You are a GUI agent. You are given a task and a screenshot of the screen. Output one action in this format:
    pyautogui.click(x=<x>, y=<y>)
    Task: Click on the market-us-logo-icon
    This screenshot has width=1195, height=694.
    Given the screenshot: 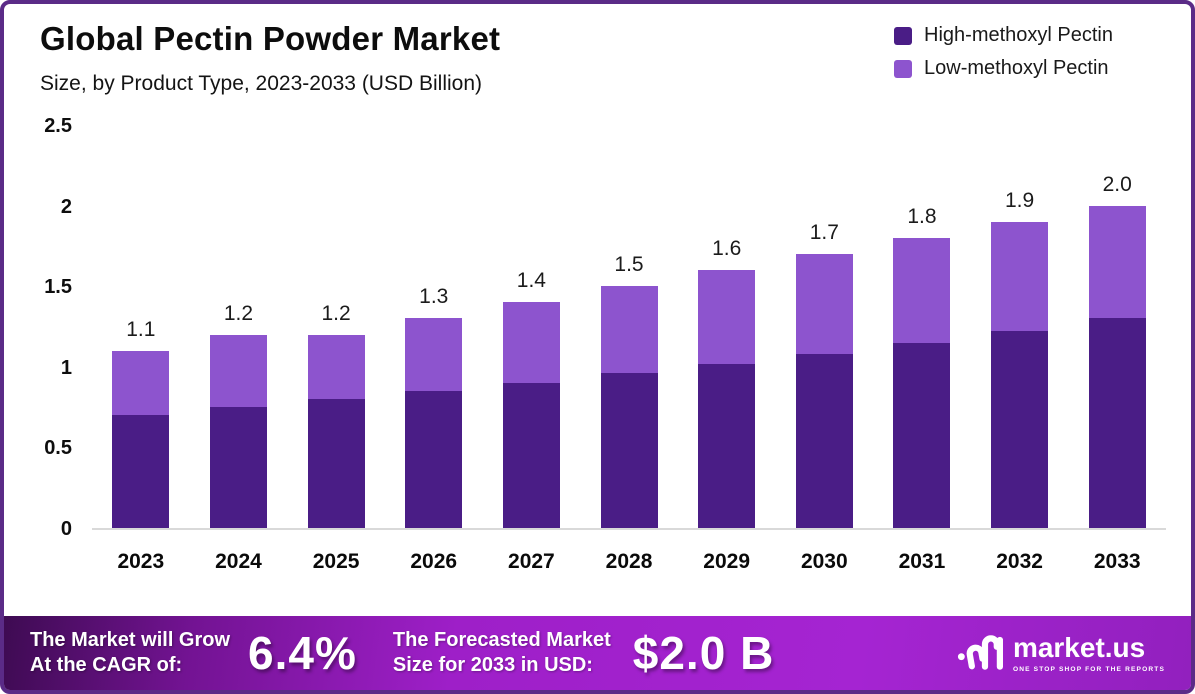 What is the action you would take?
    pyautogui.click(x=980, y=652)
    